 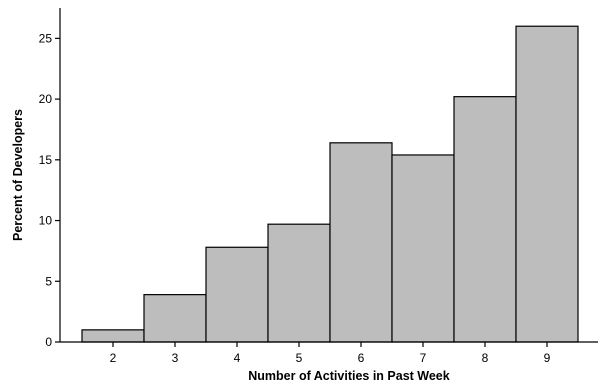 What do you see at coordinates (48, 281) in the screenshot?
I see `y-tick-label-5: 5` at bounding box center [48, 281].